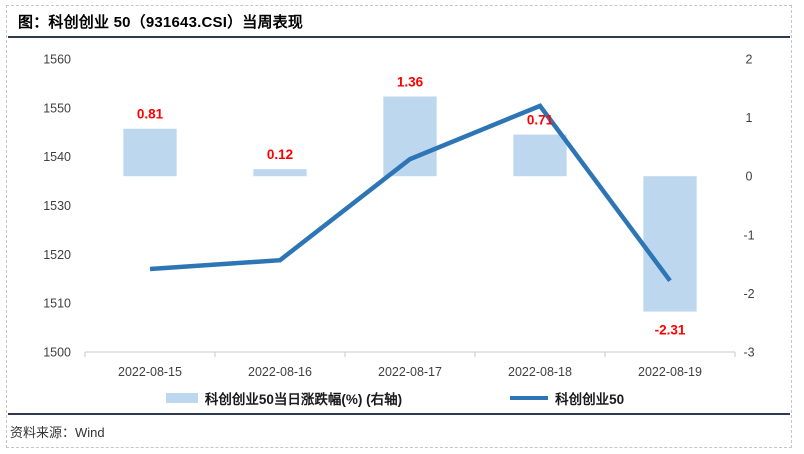  I want to click on bar-value-label: 0.71, so click(540, 120).